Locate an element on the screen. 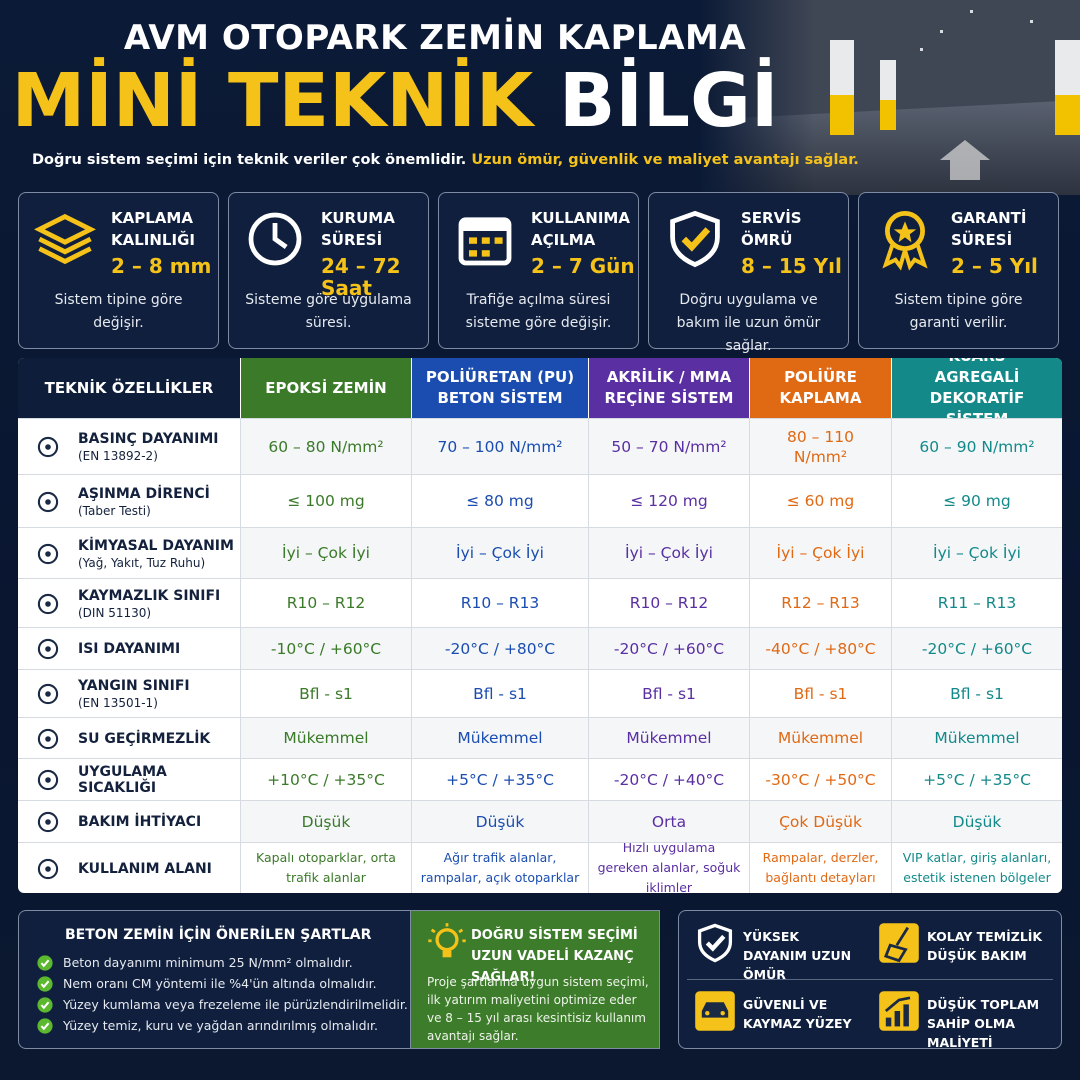 The image size is (1080, 1080). row-label: AŞINMA DİRENCİ is located at coordinates (144, 493).